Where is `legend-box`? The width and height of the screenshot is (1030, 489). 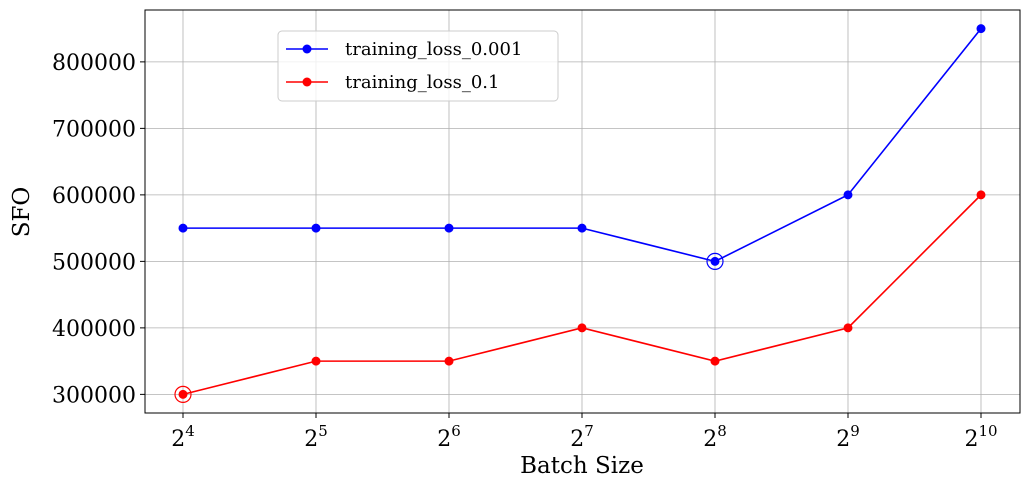 legend-box is located at coordinates (418, 66).